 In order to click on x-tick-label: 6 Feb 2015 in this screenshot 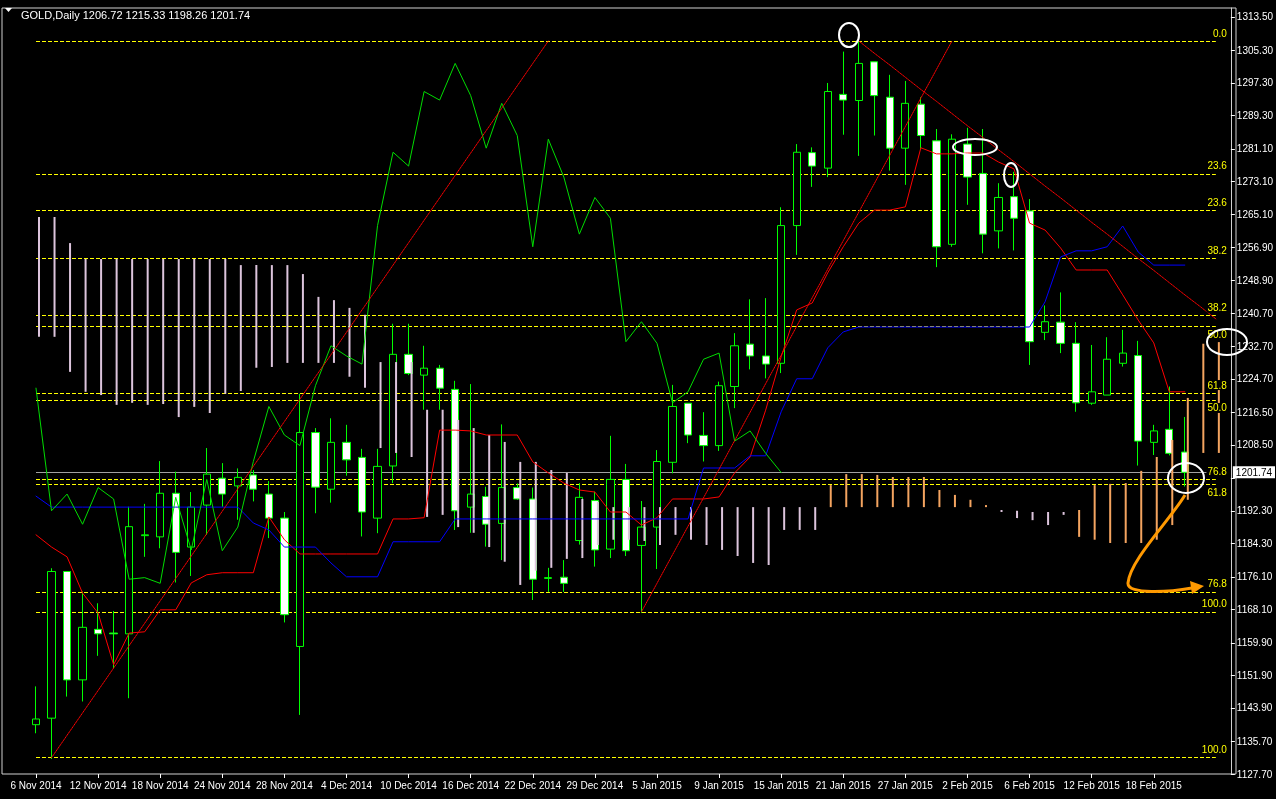, I will do `click(1030, 785)`.